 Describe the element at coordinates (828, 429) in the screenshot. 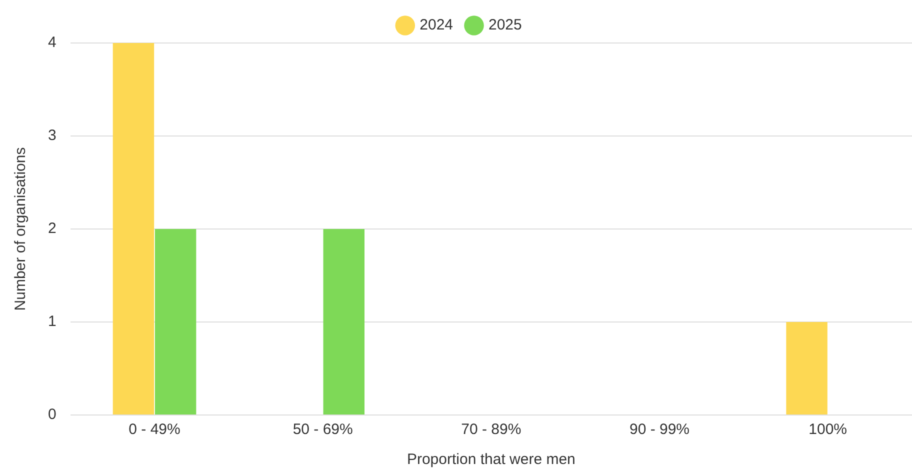

I see `x-tick-label: 100%` at that location.